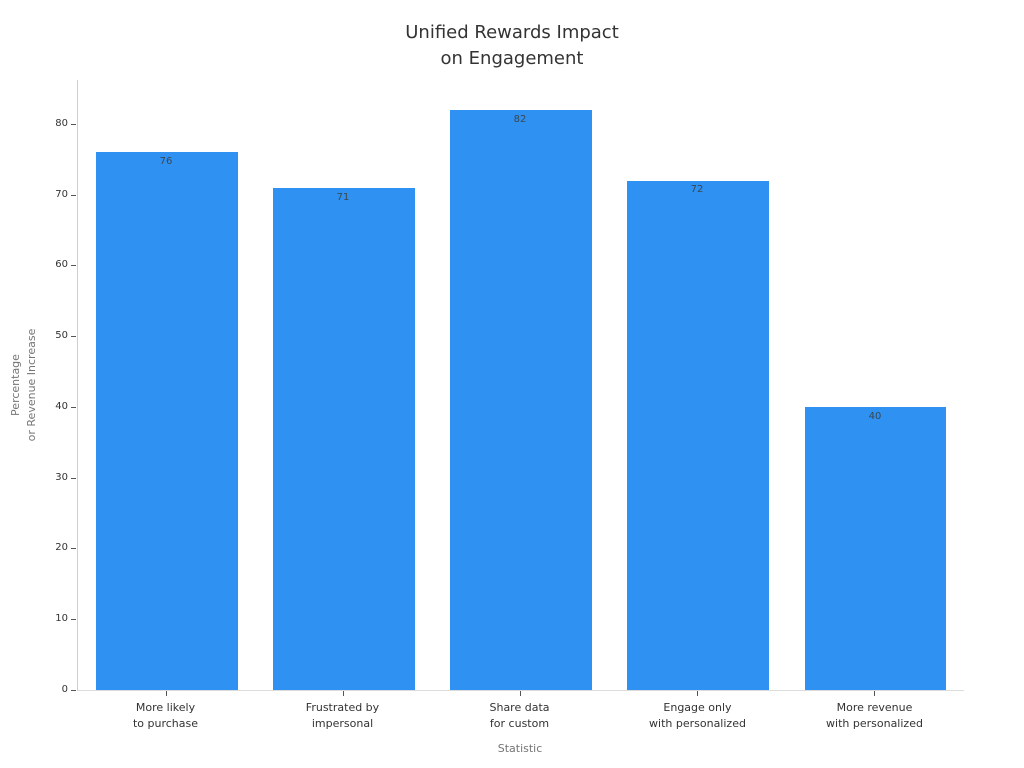 The width and height of the screenshot is (1024, 768). What do you see at coordinates (61, 618) in the screenshot?
I see `y-tick-label: 10` at bounding box center [61, 618].